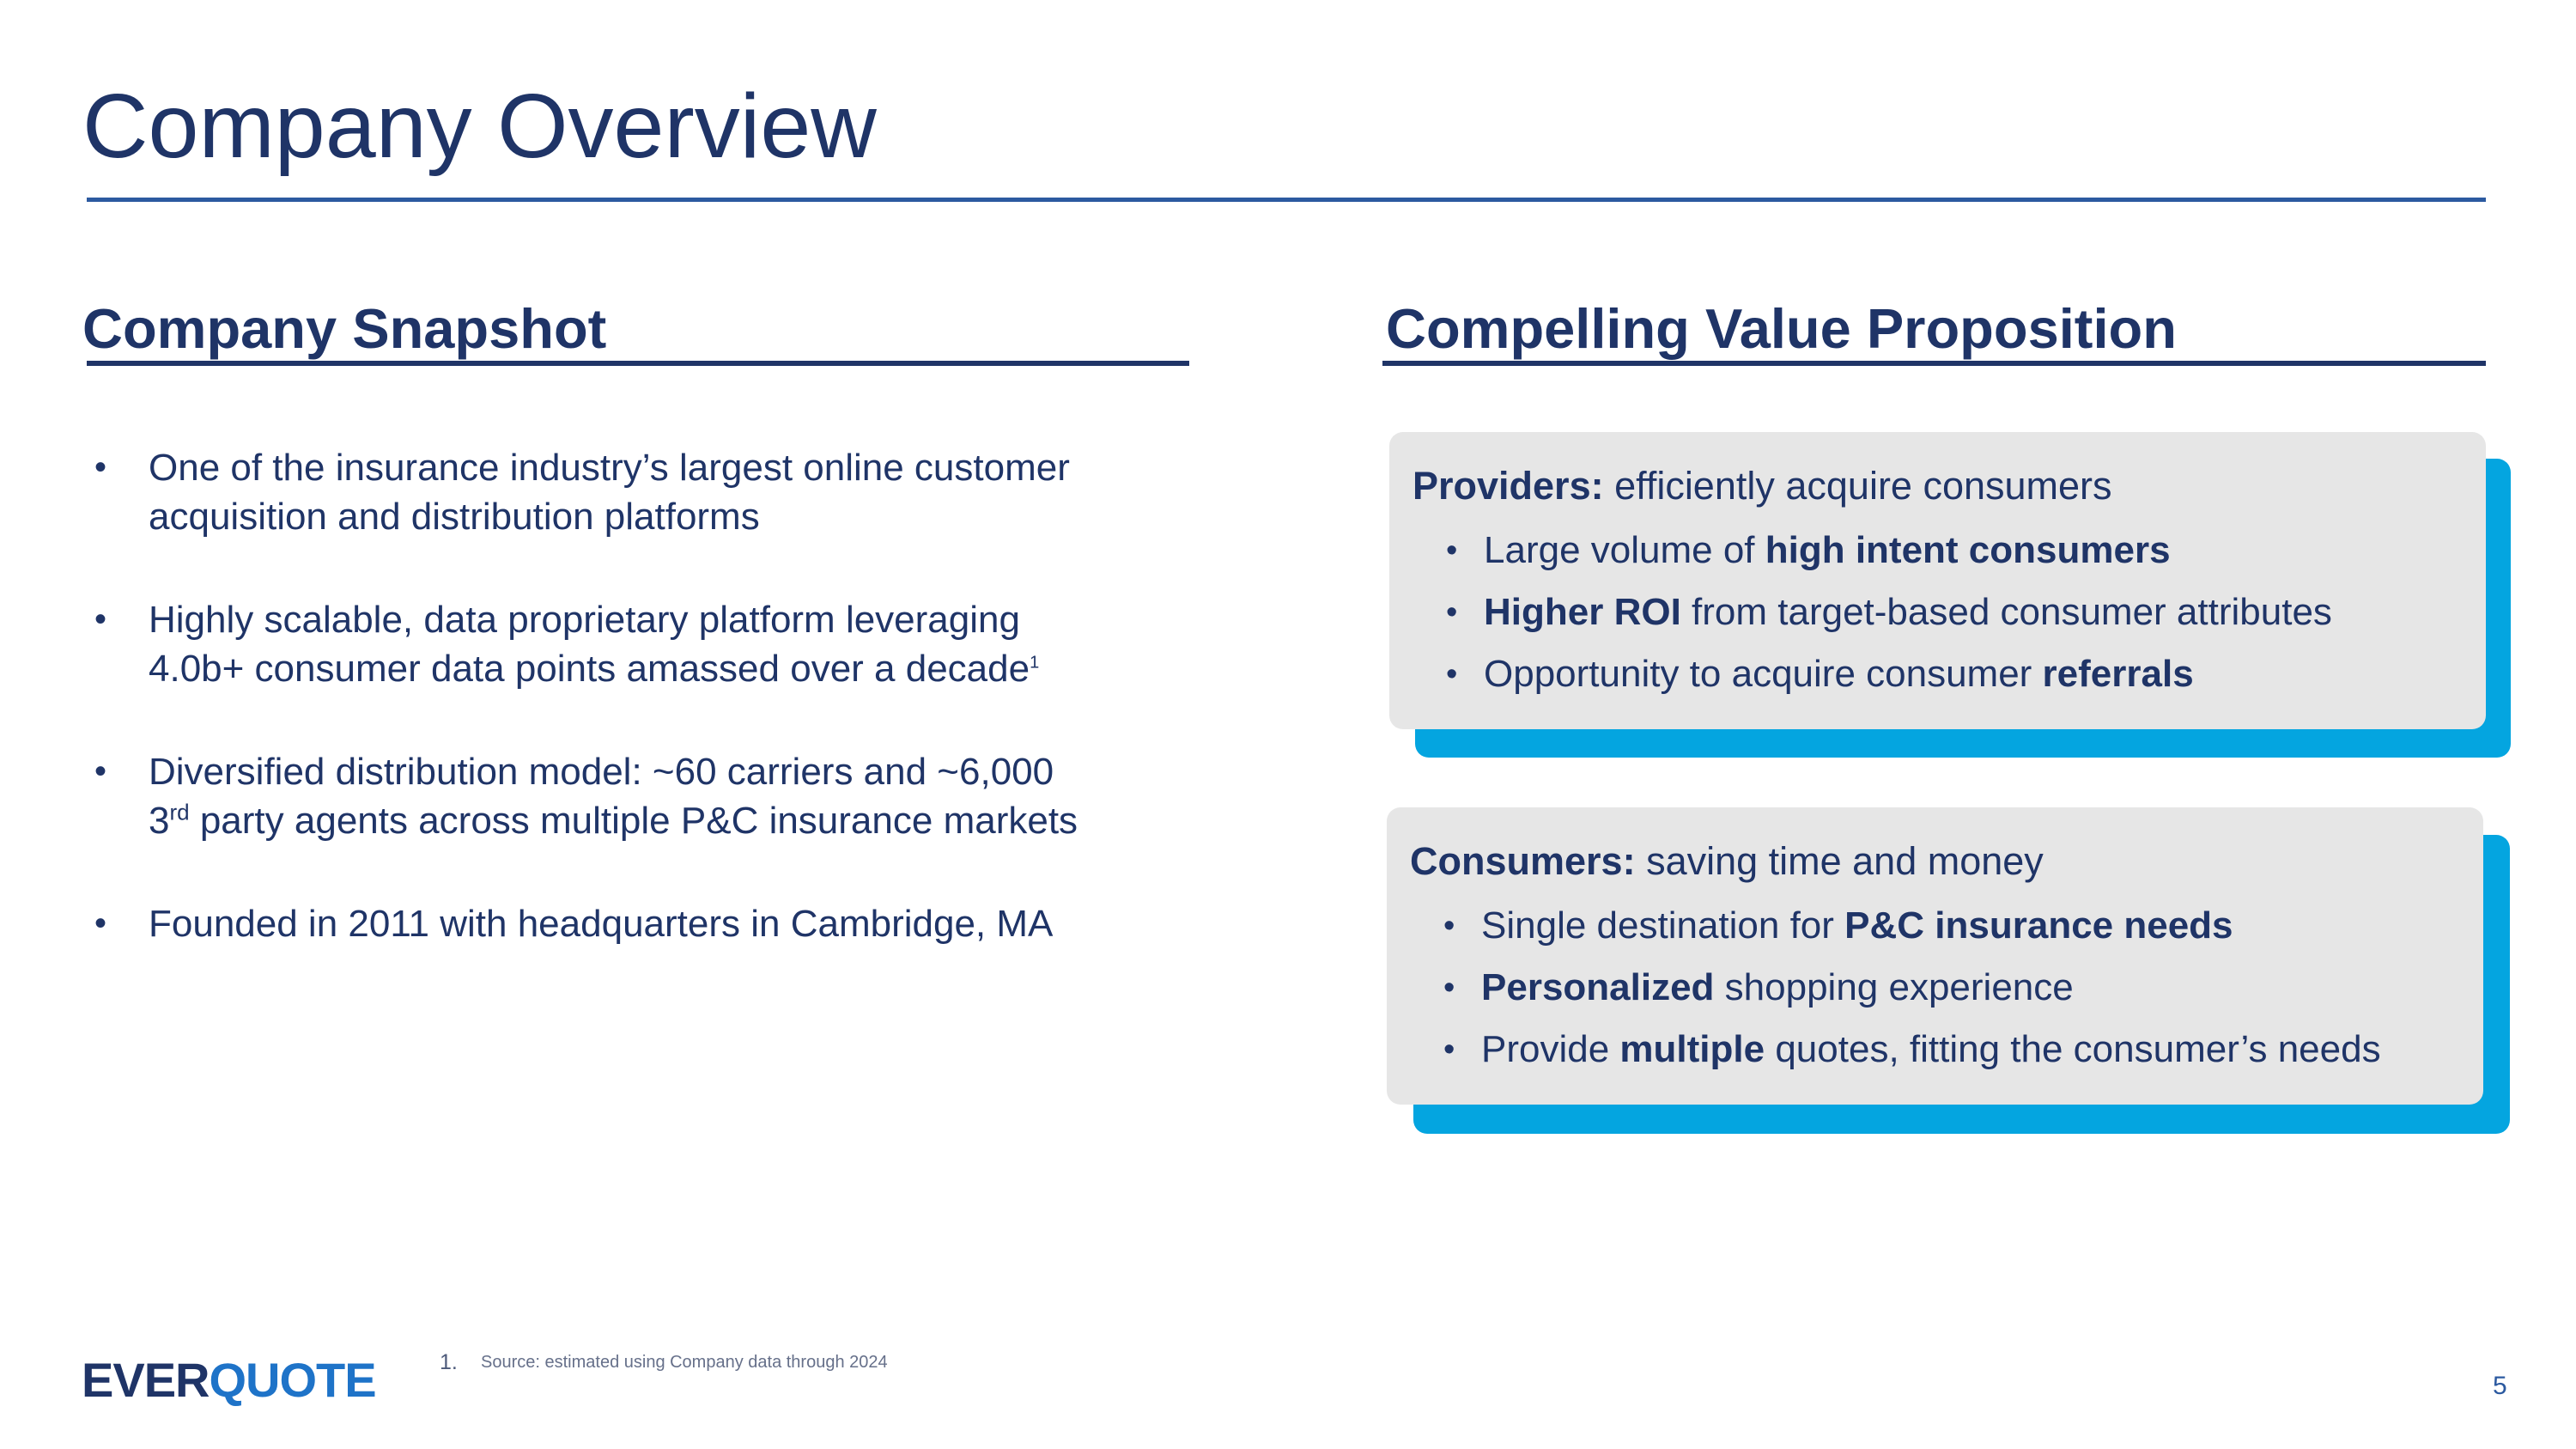 This screenshot has width=2576, height=1449. I want to click on item-text: shopping experience, so click(1894, 987).